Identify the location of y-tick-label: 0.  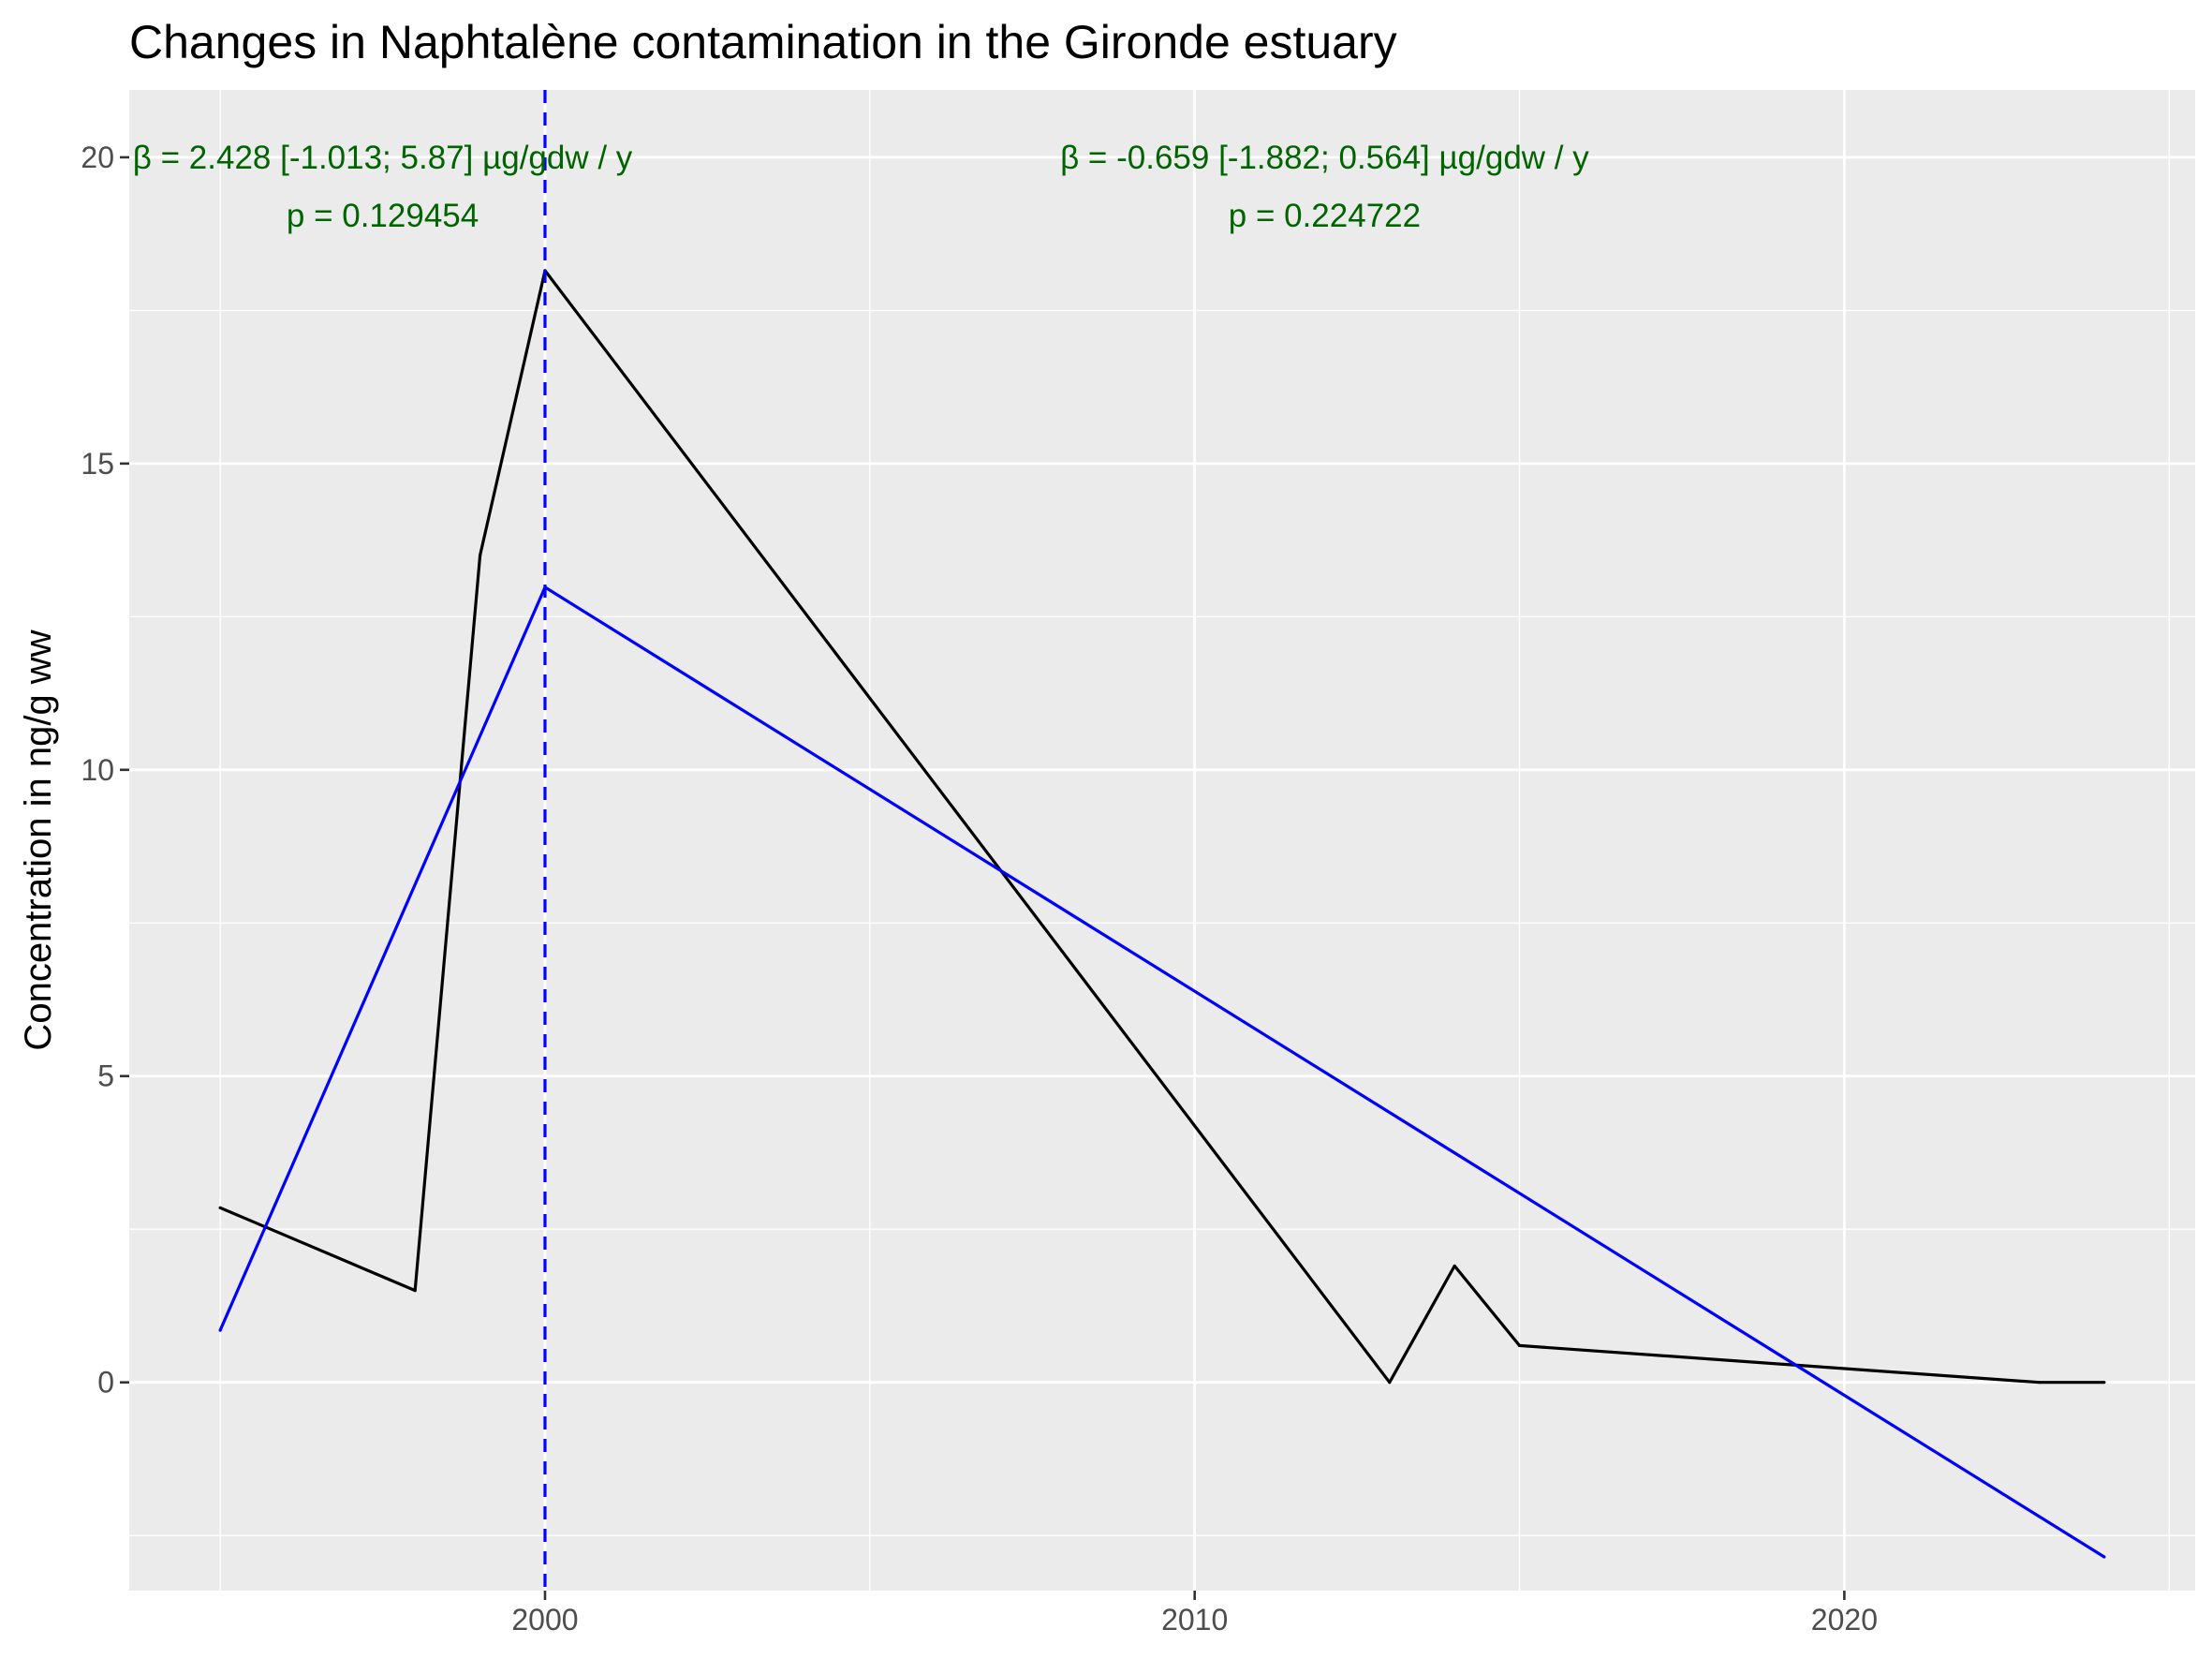
(106, 1383).